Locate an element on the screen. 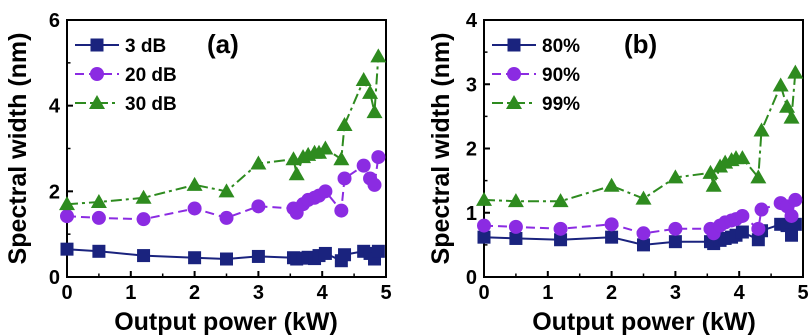 The image size is (811, 336). y-tick-label: 1 is located at coordinates (471, 214).